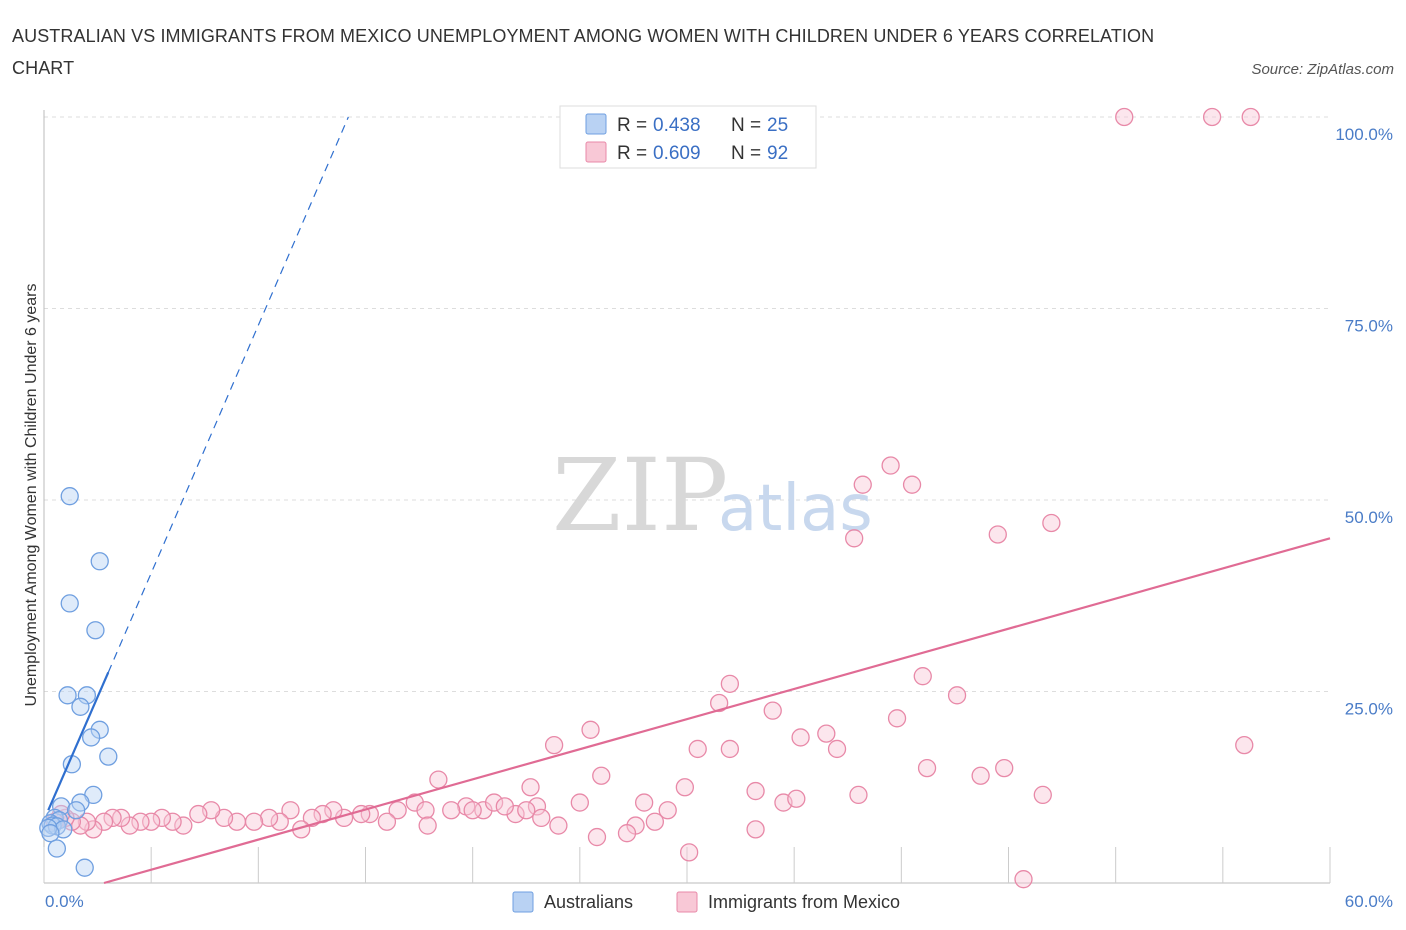 This screenshot has height=930, width=1406. Describe the element at coordinates (588, 902) in the screenshot. I see `bottom-legend-australians: Australians` at that location.